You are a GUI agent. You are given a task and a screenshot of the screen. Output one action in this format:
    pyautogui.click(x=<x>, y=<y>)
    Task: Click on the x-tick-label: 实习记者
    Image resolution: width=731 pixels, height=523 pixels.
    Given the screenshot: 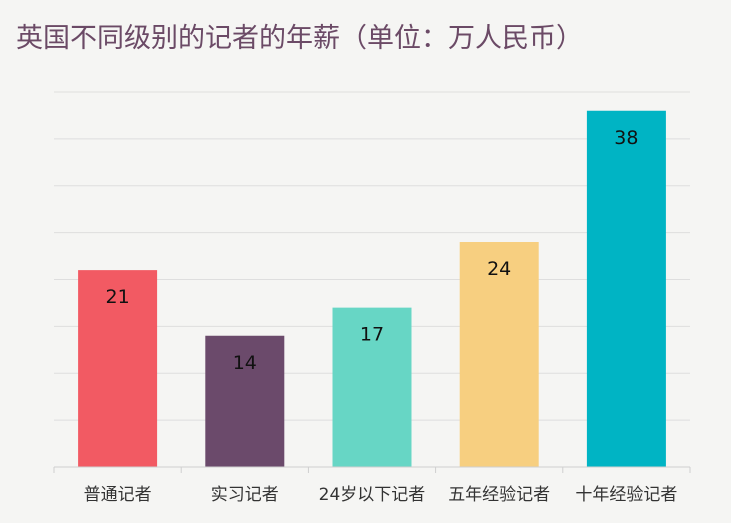 What is the action you would take?
    pyautogui.click(x=245, y=495)
    